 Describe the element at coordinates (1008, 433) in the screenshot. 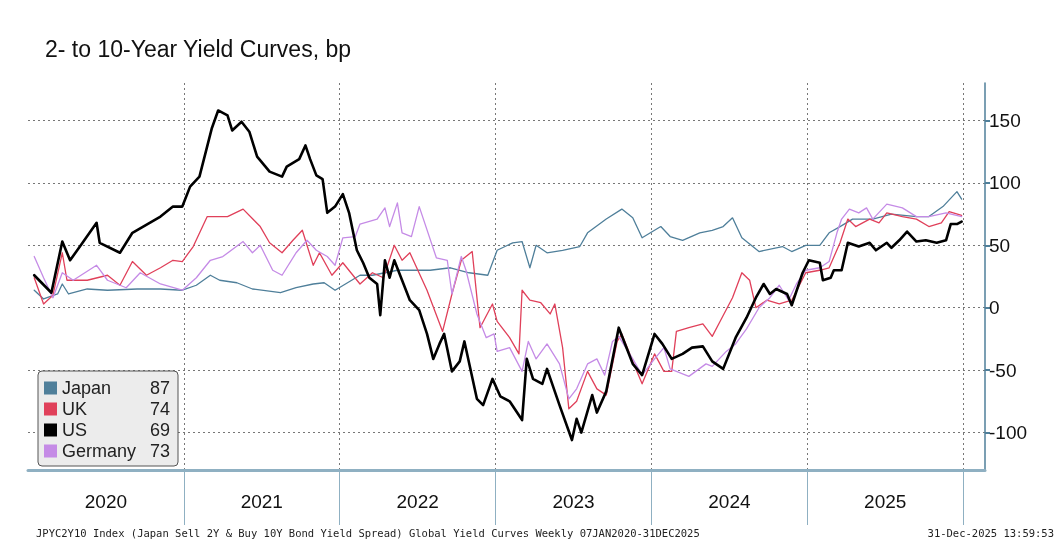

I see `y-tick-label: -100` at that location.